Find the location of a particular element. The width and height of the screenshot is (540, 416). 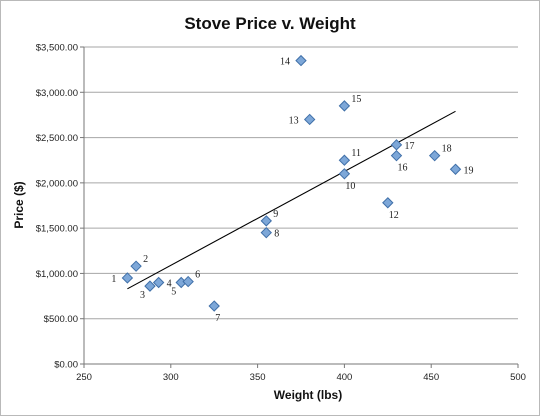

y-tick-label: $3,000.00 is located at coordinates (57, 93).